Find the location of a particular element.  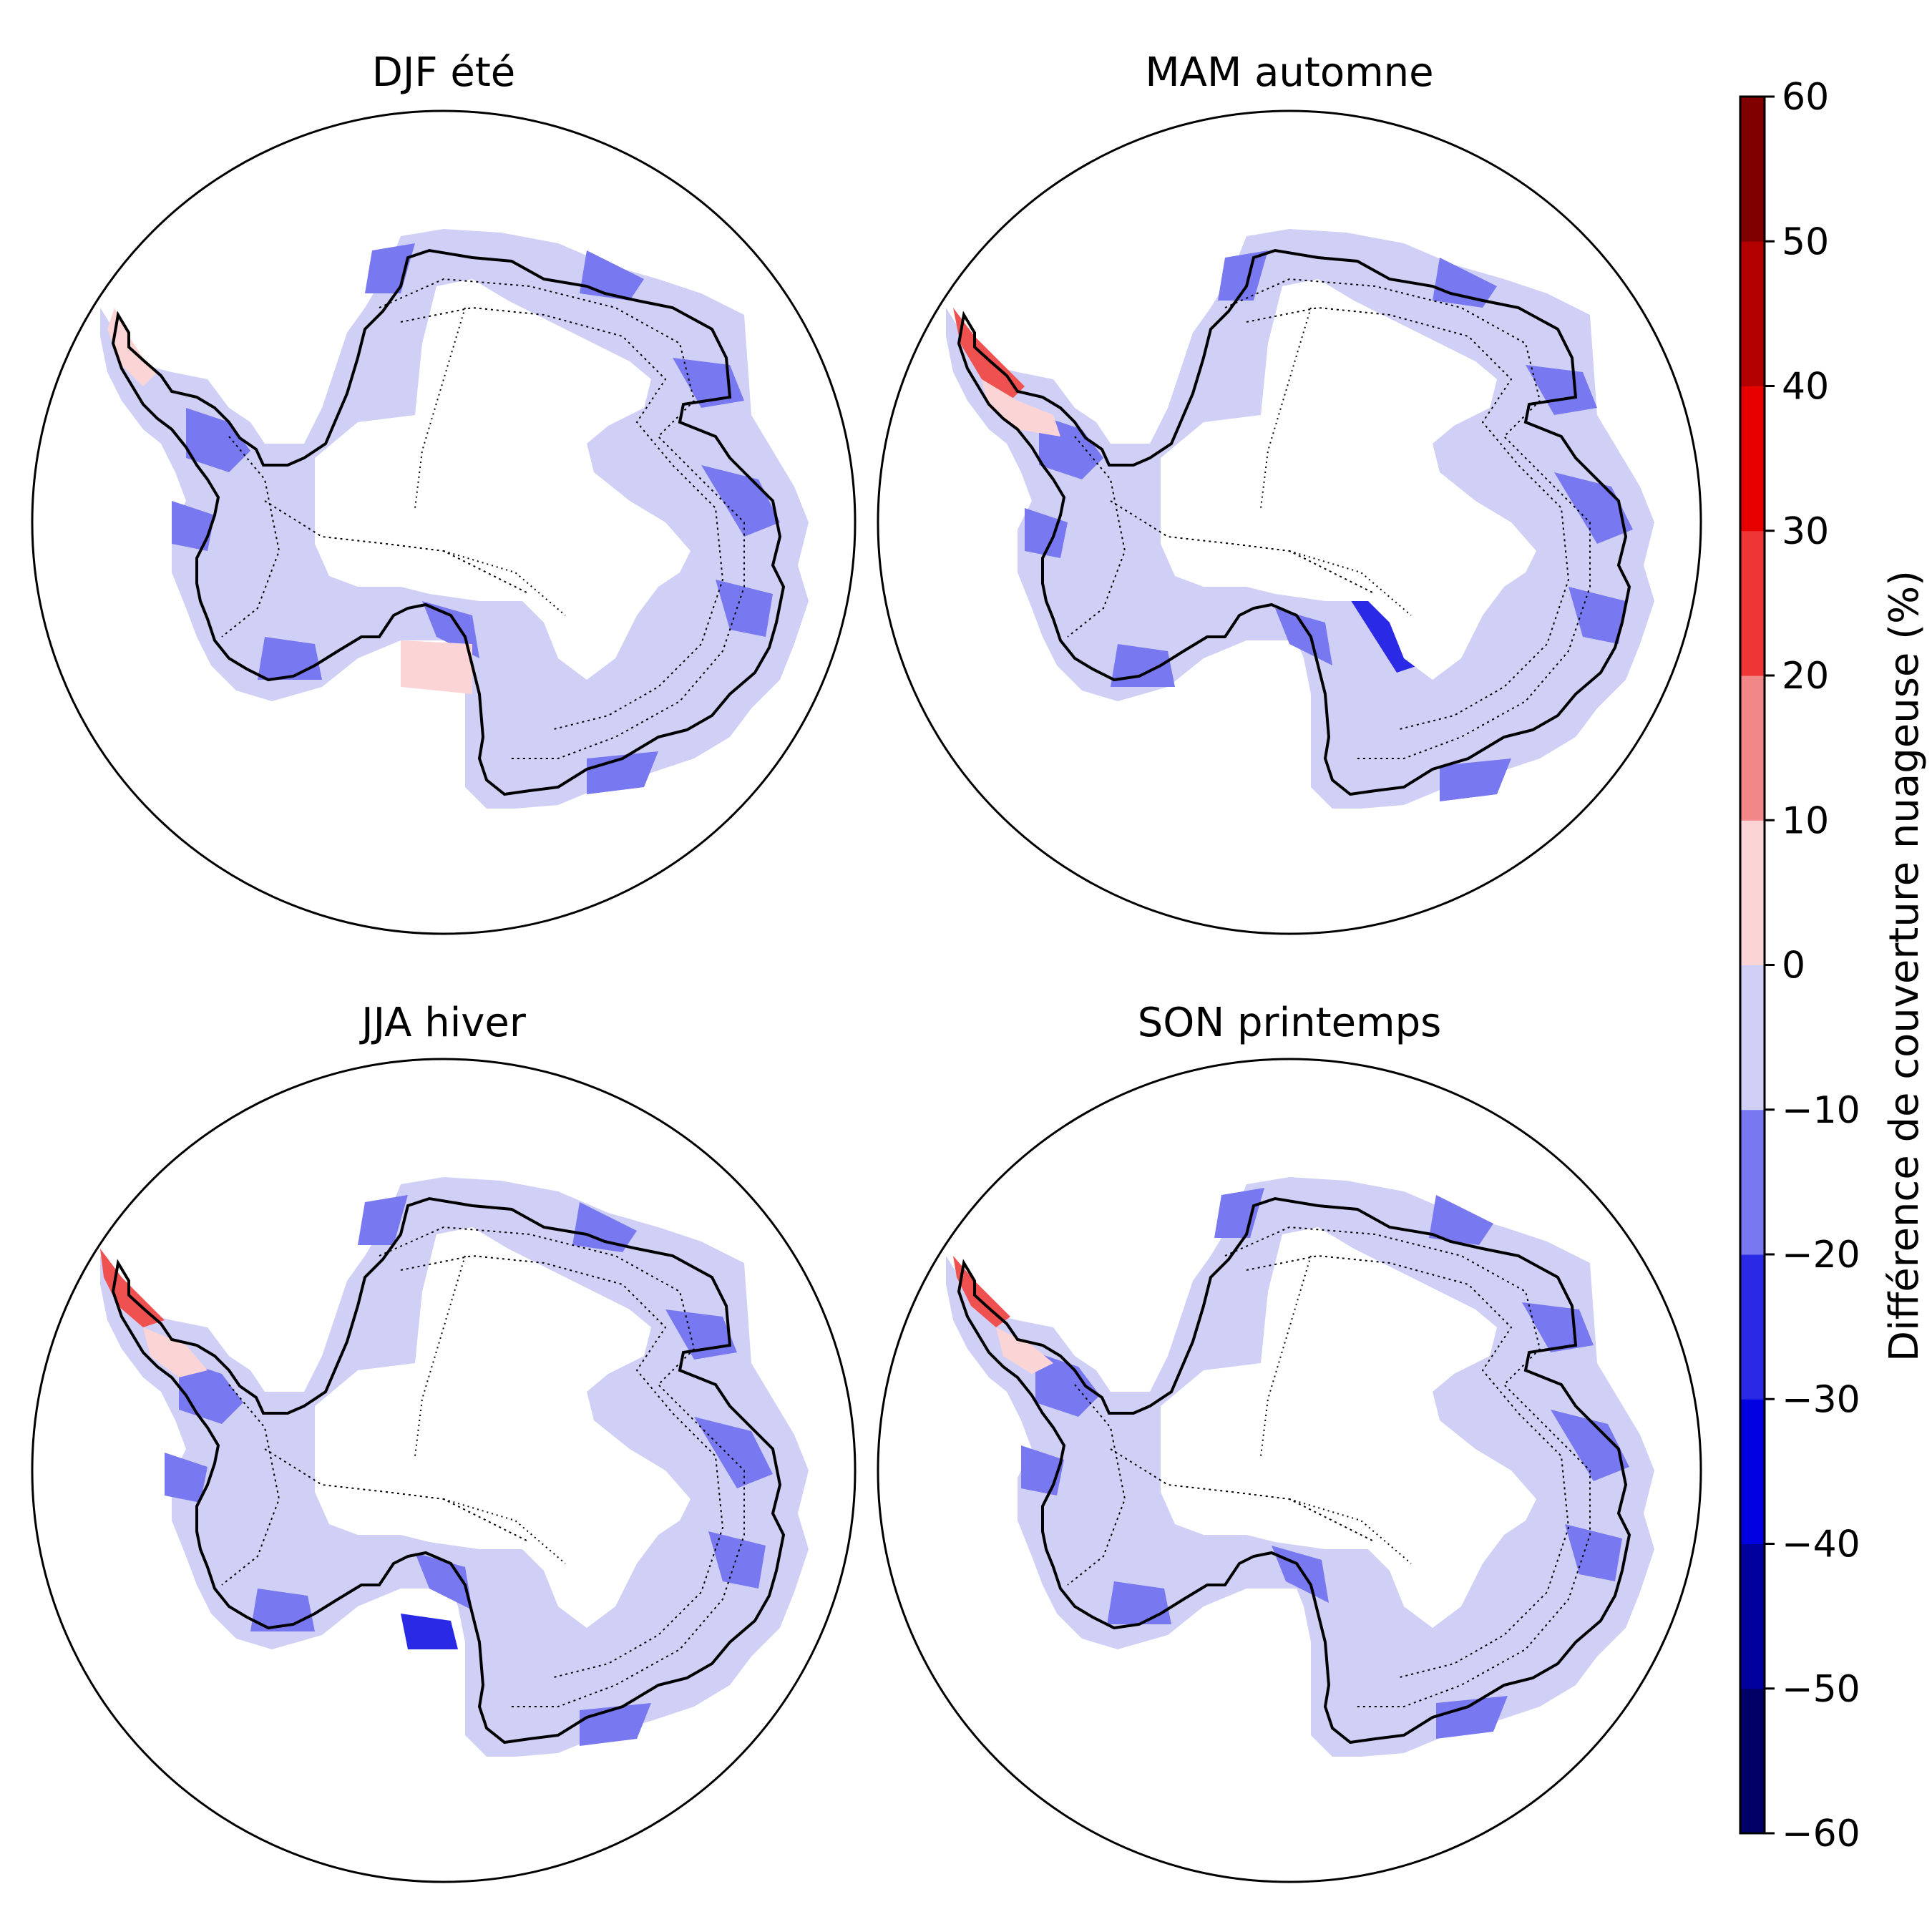

light-red-anomaly-peninsula-jja is located at coordinates (175, 1352).